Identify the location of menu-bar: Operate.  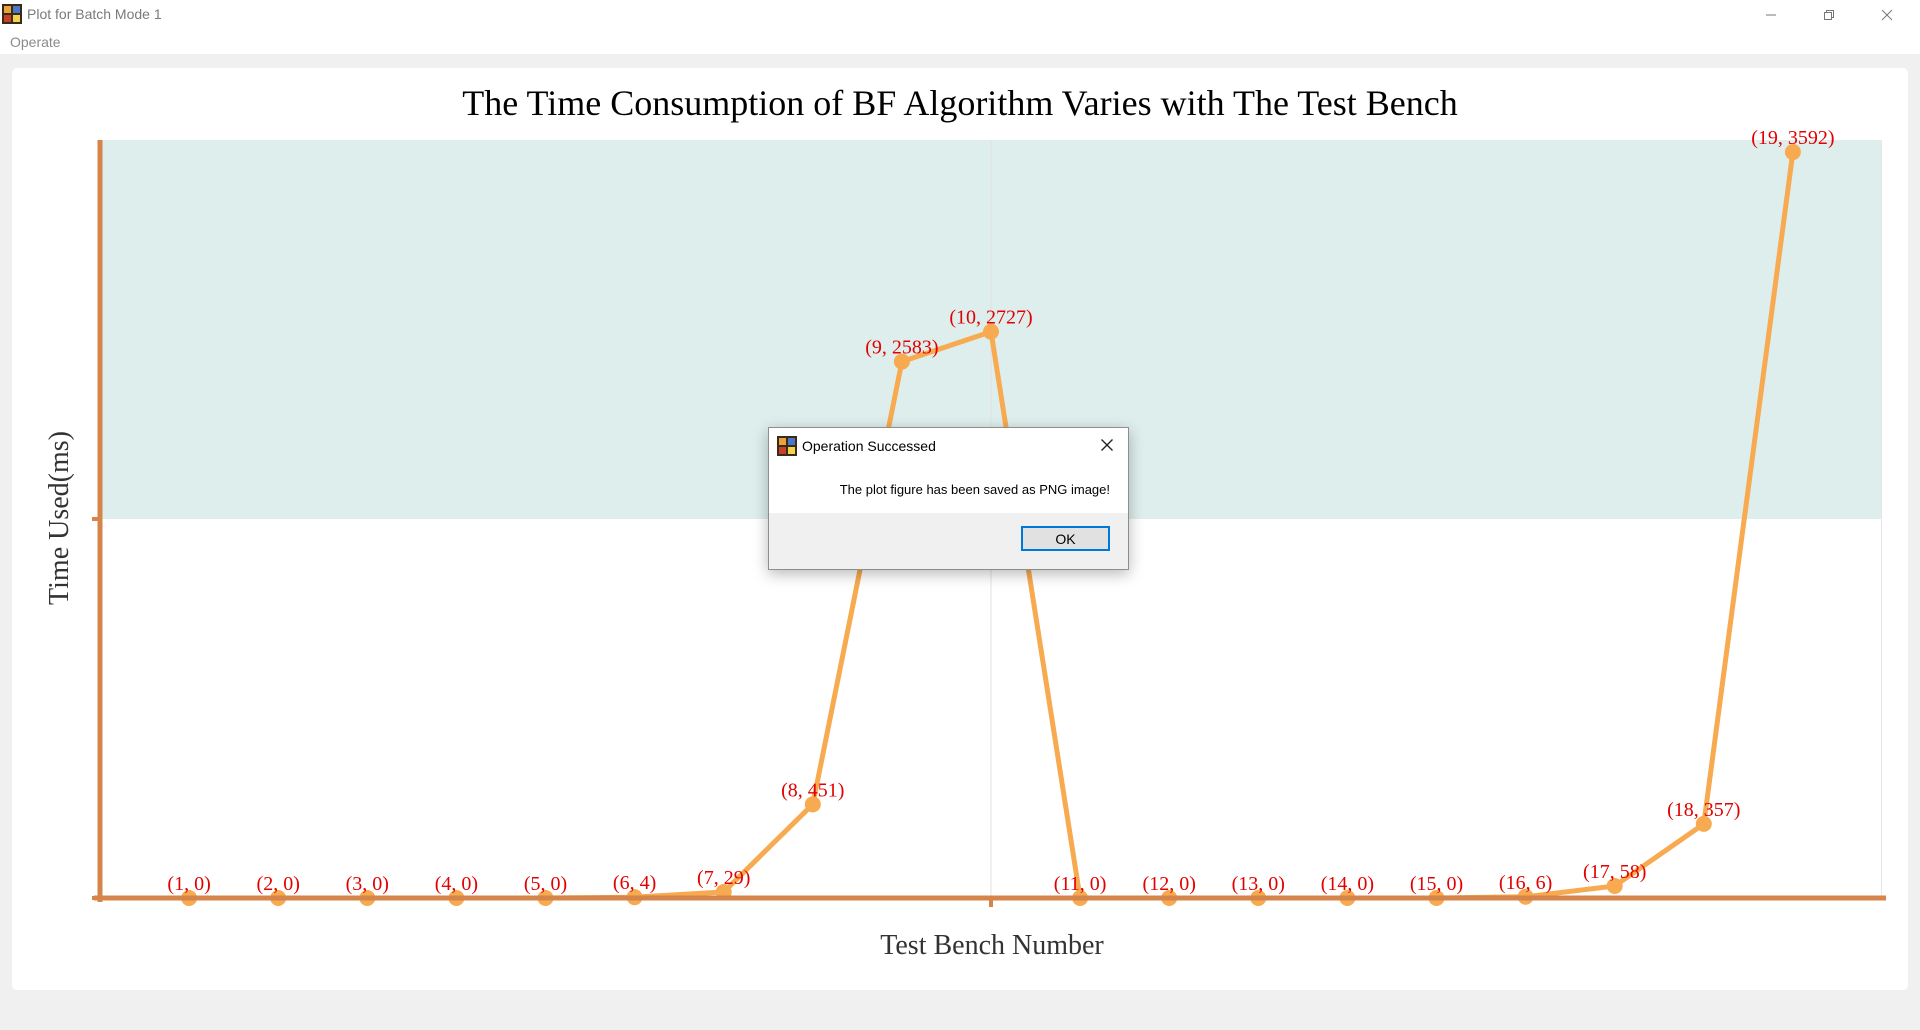
(960, 42).